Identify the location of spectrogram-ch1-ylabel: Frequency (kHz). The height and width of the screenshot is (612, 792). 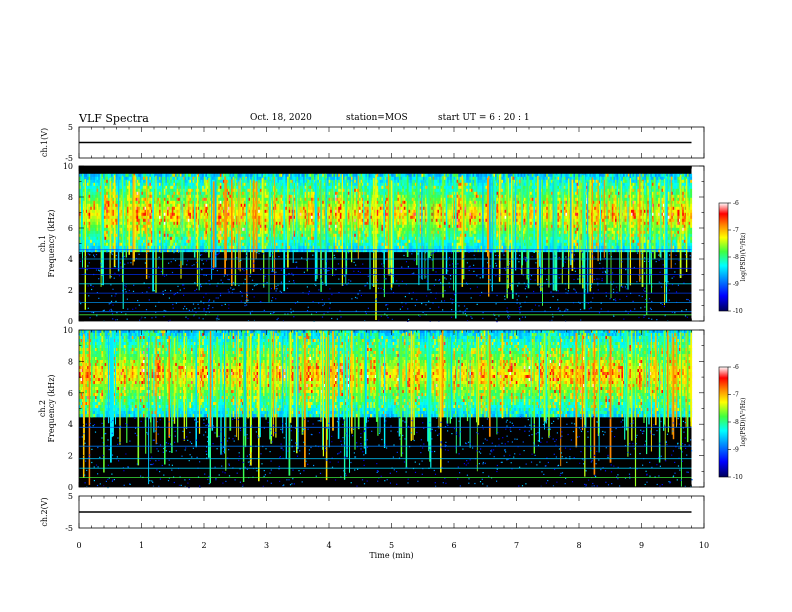
(51, 243).